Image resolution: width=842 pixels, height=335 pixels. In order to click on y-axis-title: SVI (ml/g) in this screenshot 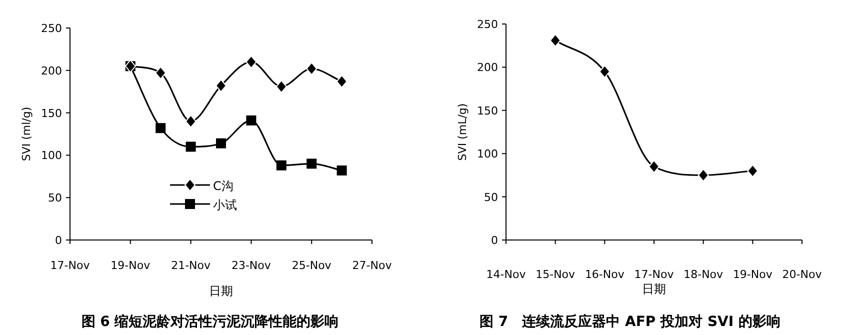, I will do `click(26, 134)`.